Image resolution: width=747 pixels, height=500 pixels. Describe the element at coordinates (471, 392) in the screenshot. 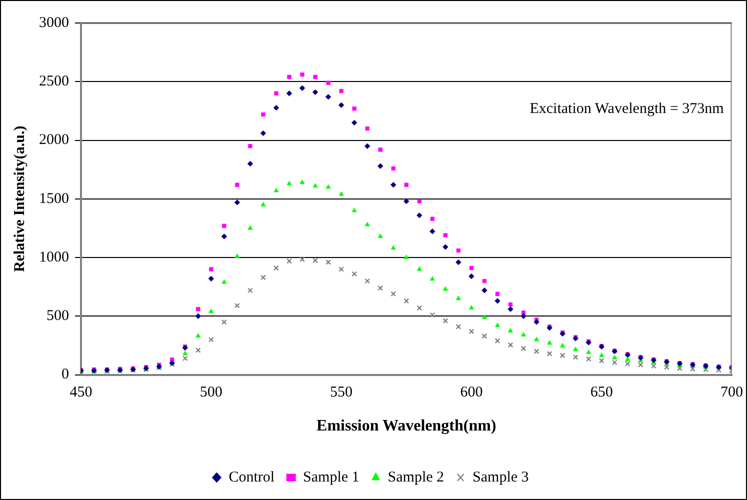

I see `x-tick-label: 600` at that location.